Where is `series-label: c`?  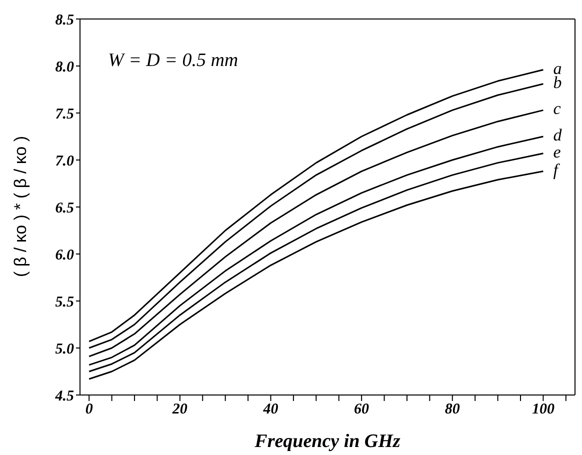 series-label: c is located at coordinates (557, 108).